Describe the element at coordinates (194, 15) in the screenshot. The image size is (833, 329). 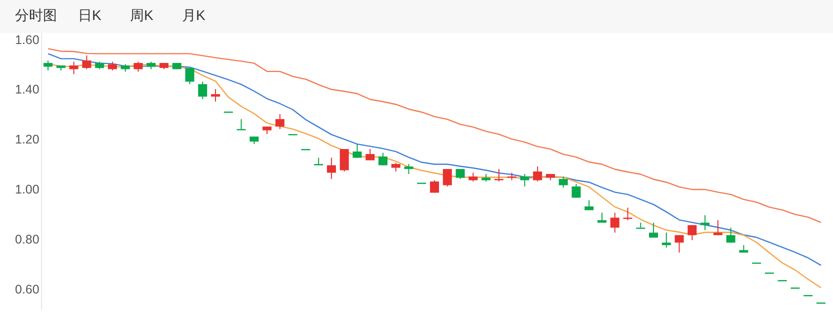
I see `text: 月K` at that location.